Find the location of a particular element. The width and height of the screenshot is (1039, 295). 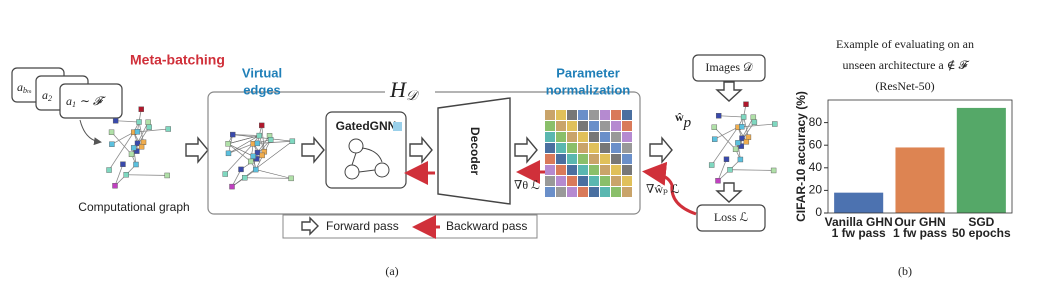

decoder-label: Decoder is located at coordinates (475, 151).